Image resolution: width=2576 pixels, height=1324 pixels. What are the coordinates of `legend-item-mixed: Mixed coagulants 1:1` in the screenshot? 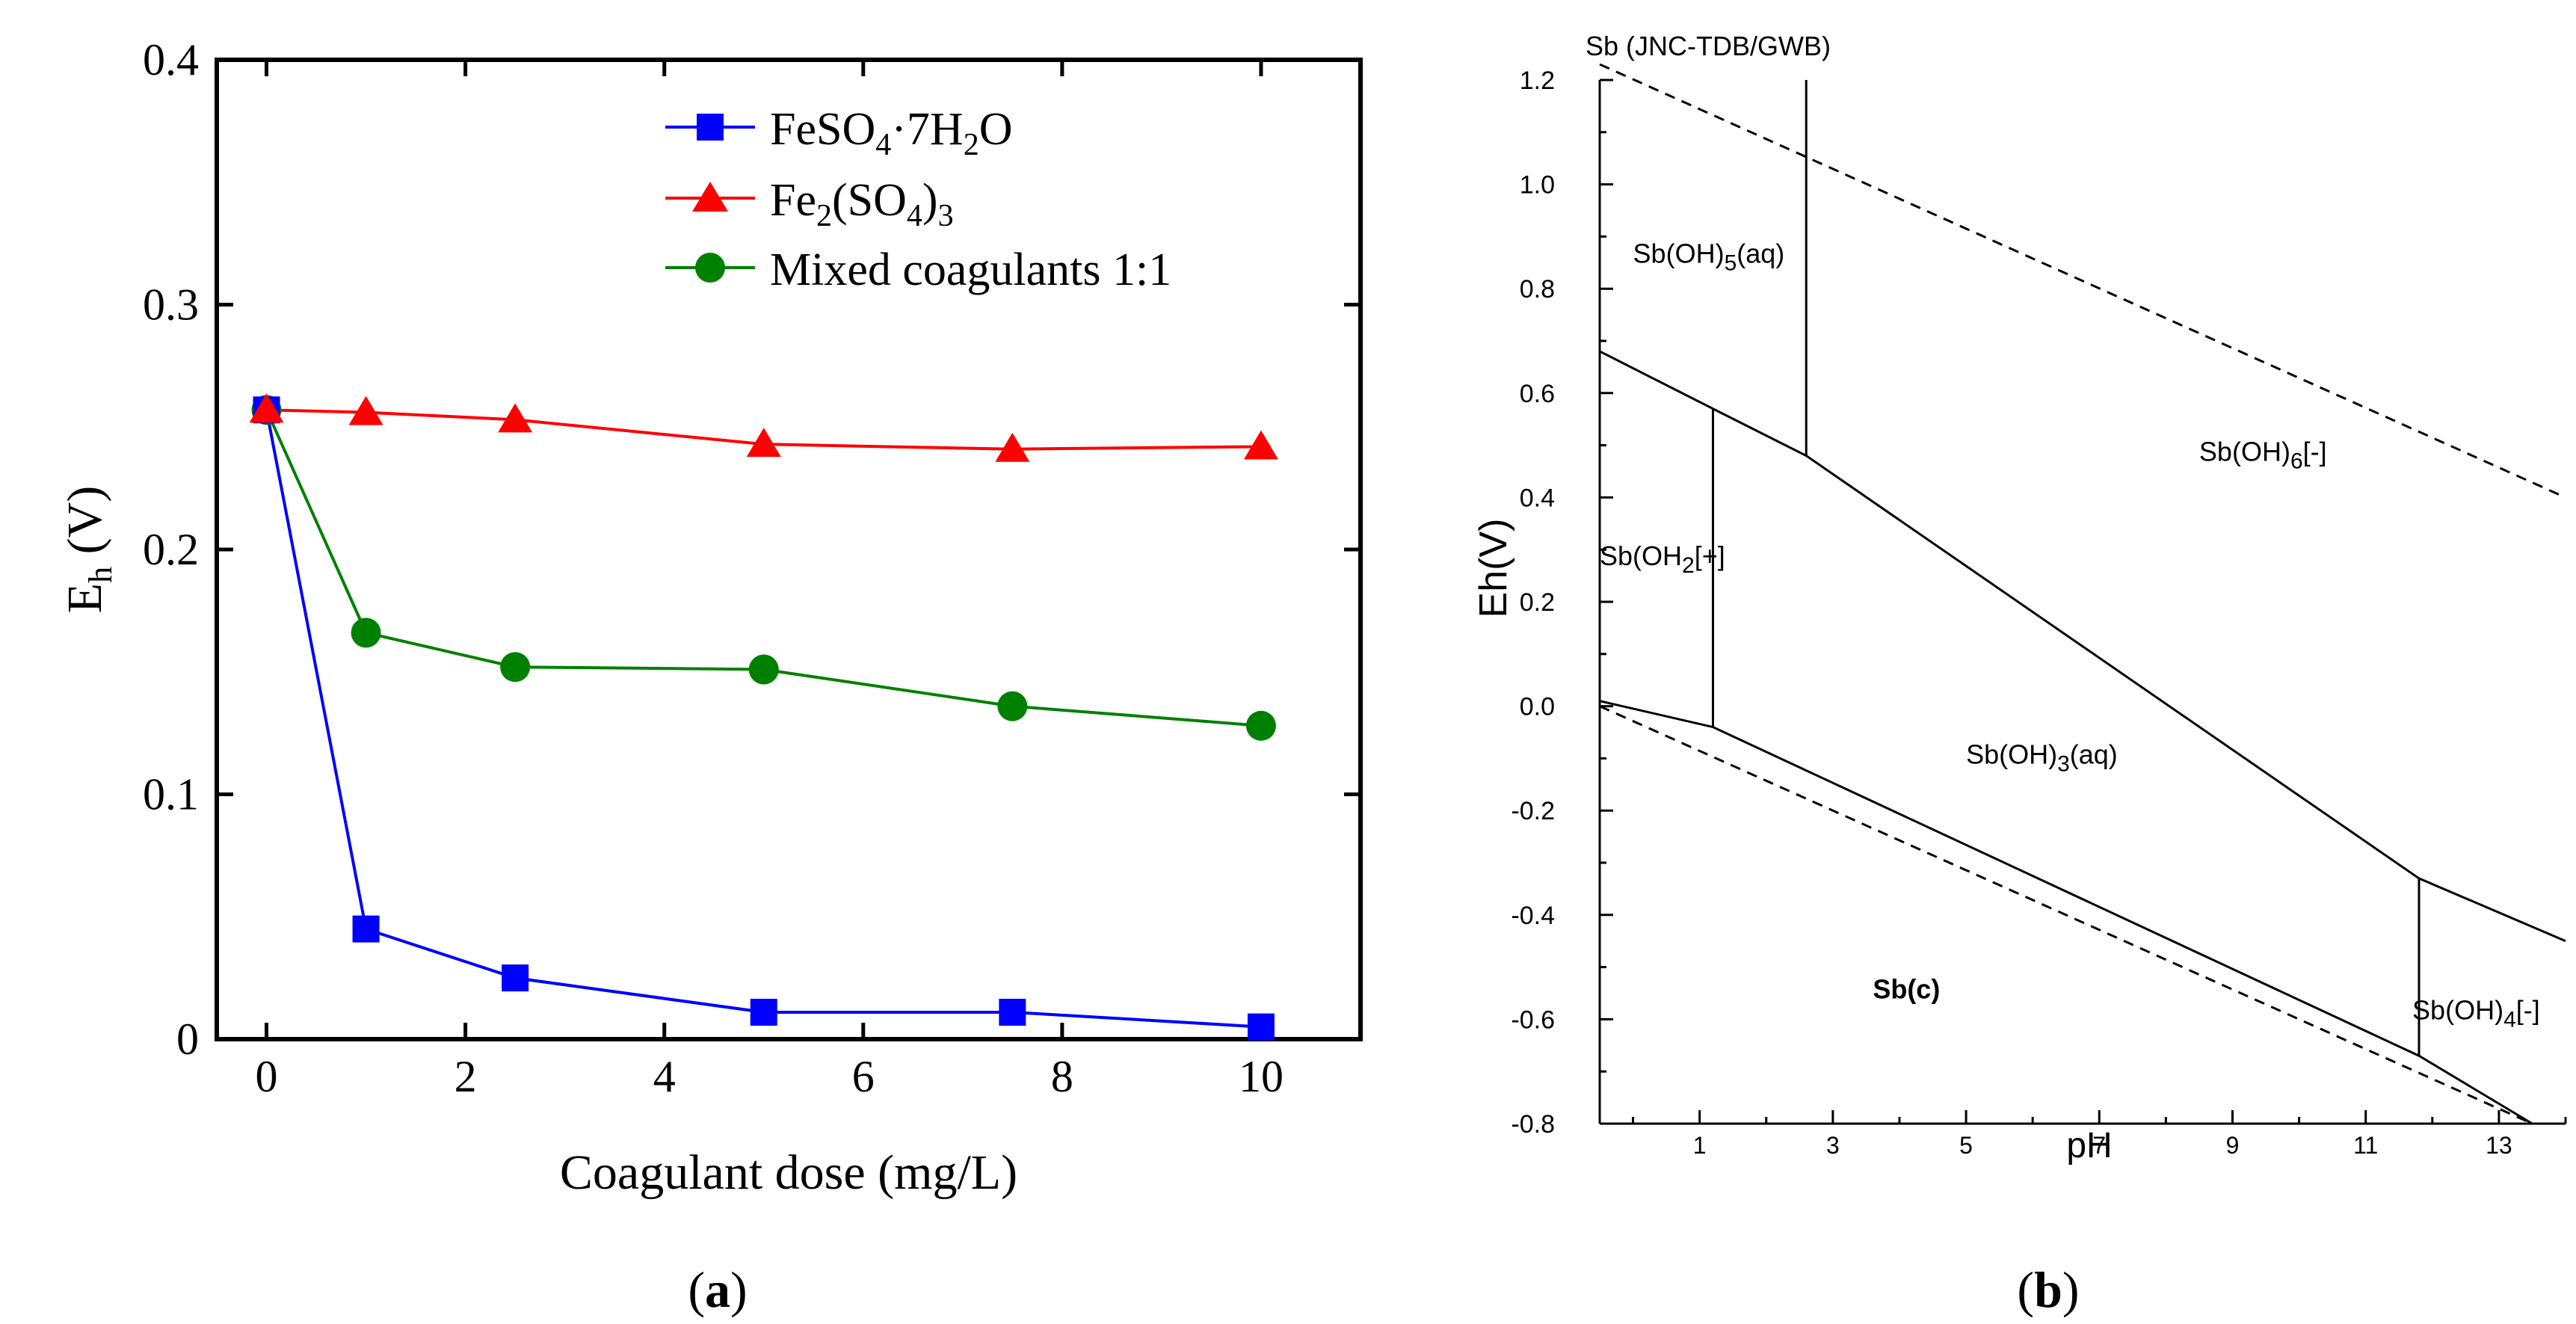 It's located at (918, 269).